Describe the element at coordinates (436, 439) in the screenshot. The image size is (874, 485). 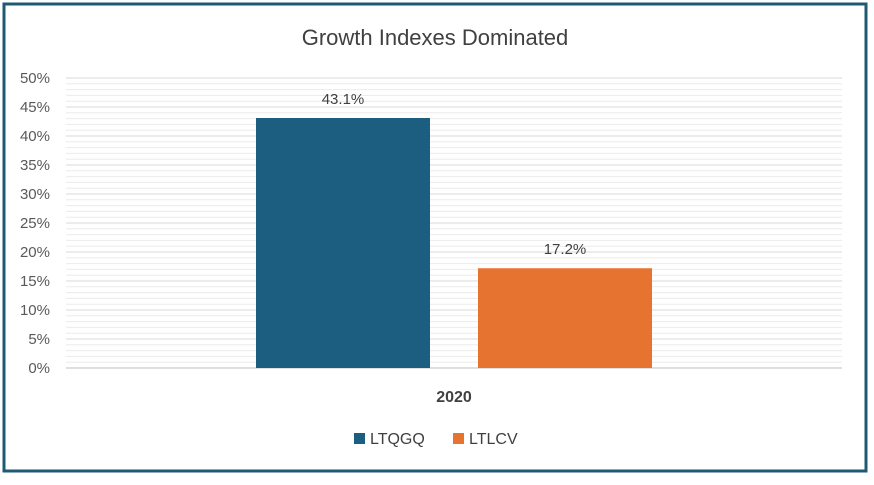
I see `legend: LTQGQ LTLCV` at that location.